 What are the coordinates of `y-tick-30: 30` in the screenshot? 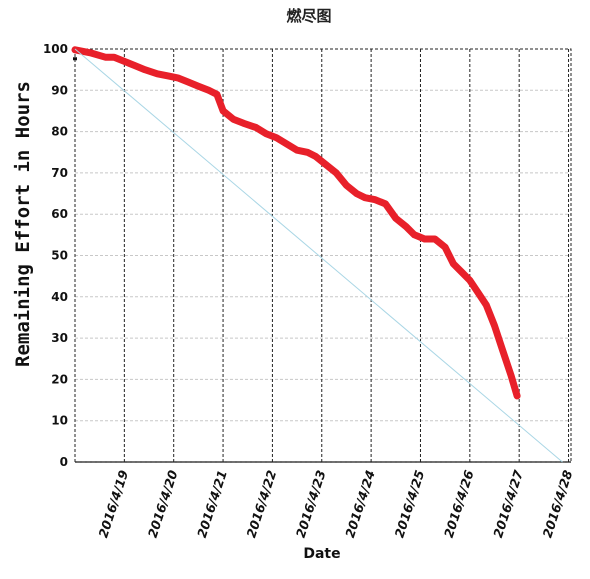 It's located at (59, 338).